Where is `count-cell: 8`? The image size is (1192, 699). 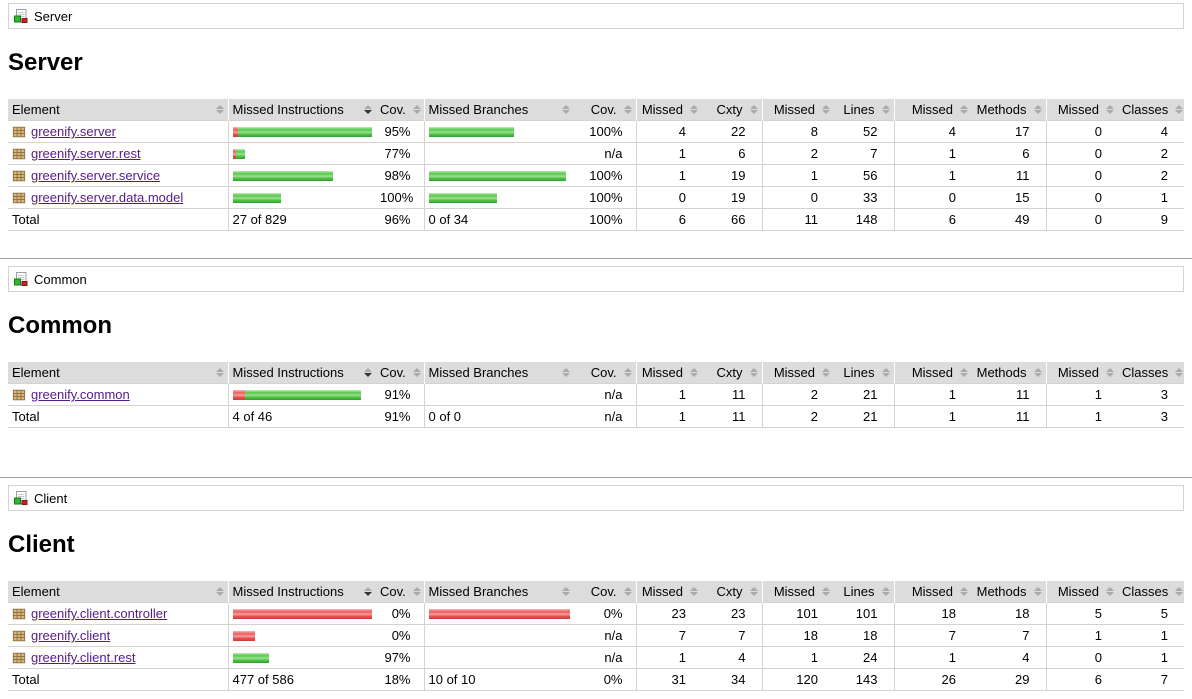
count-cell: 8 is located at coordinates (797, 131).